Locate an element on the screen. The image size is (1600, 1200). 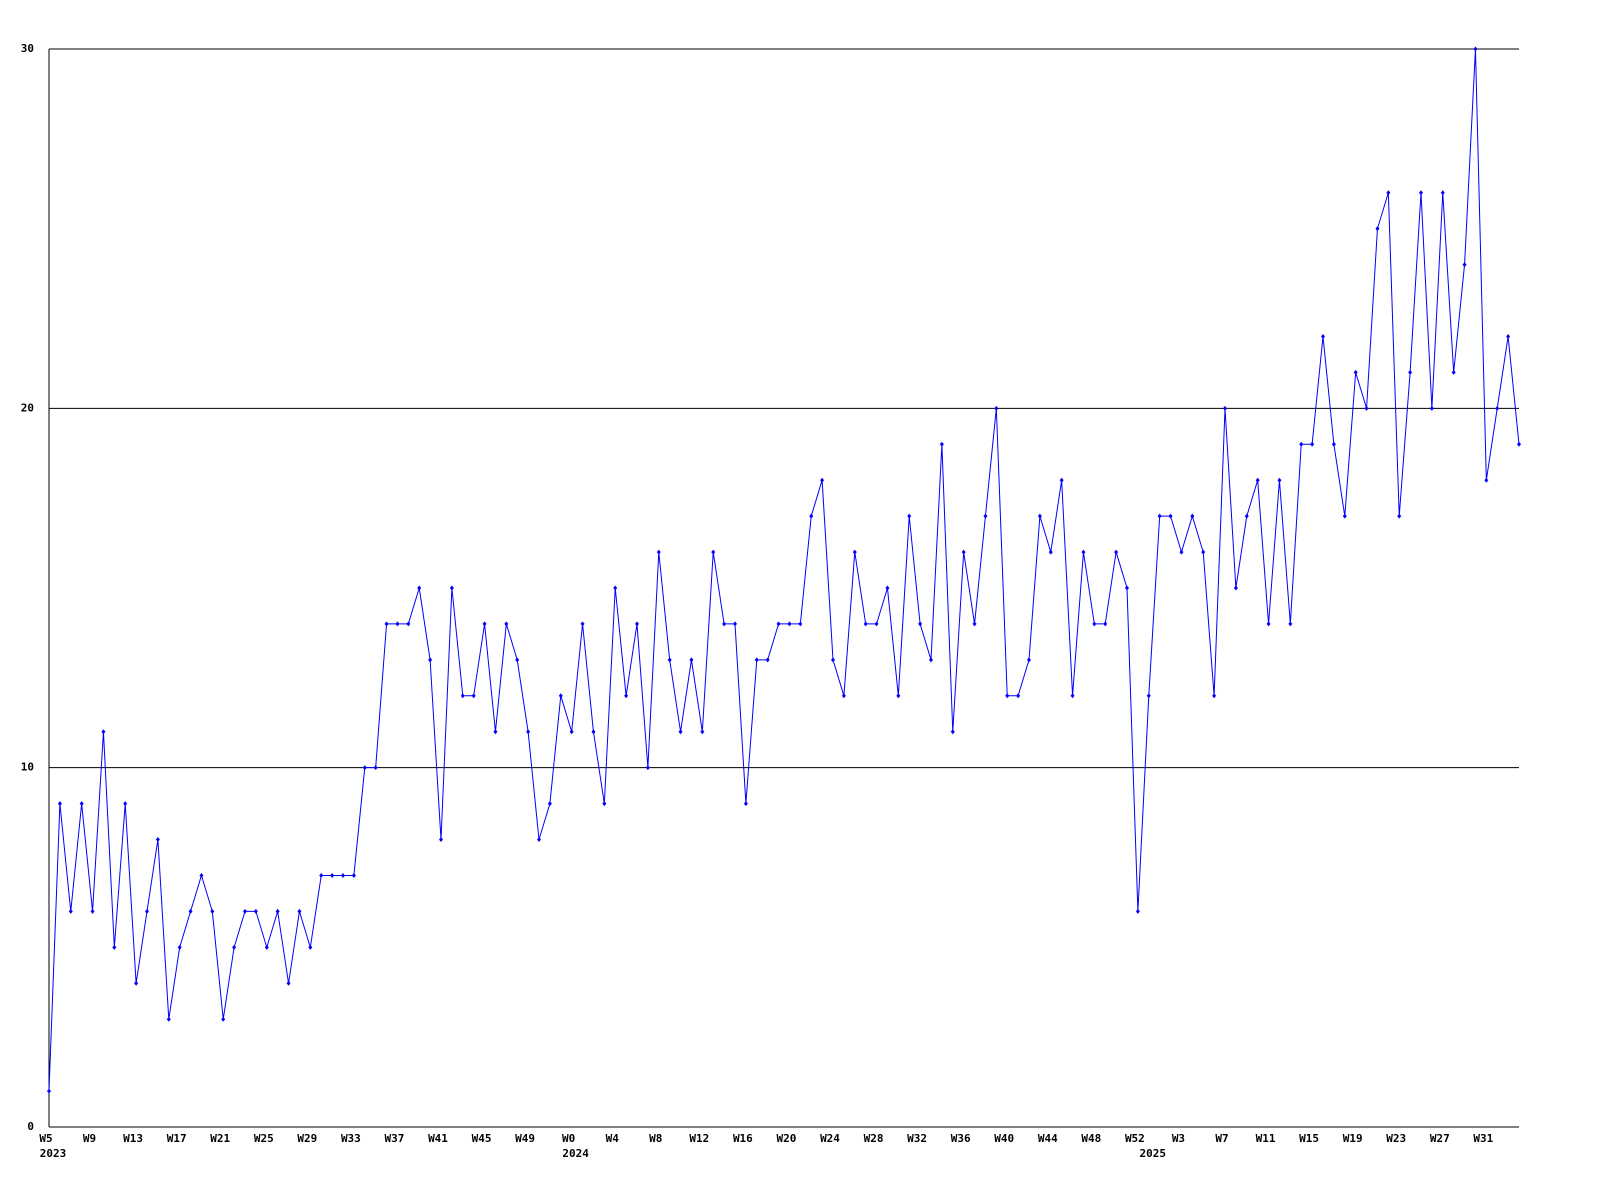
y-tick-label: 20 is located at coordinates (27, 407).